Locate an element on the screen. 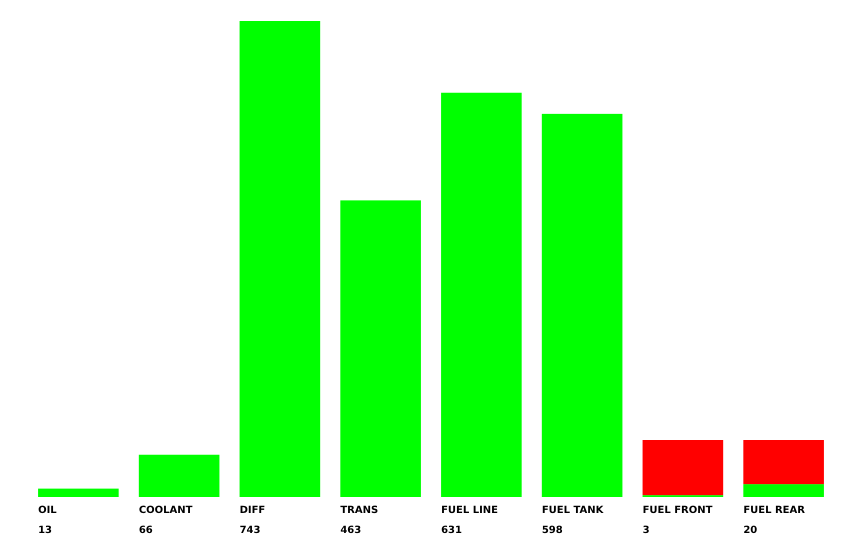  data-label: 631 is located at coordinates (451, 530).